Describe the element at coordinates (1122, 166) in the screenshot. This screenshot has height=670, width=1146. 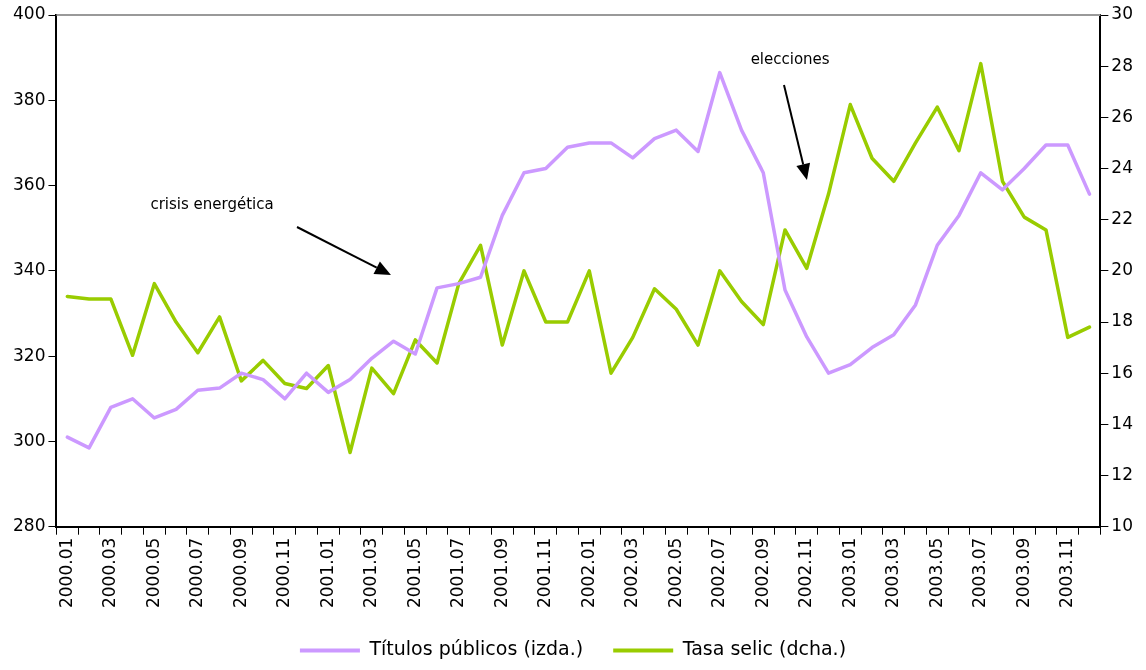
I see `y2-tick-label: 24` at that location.